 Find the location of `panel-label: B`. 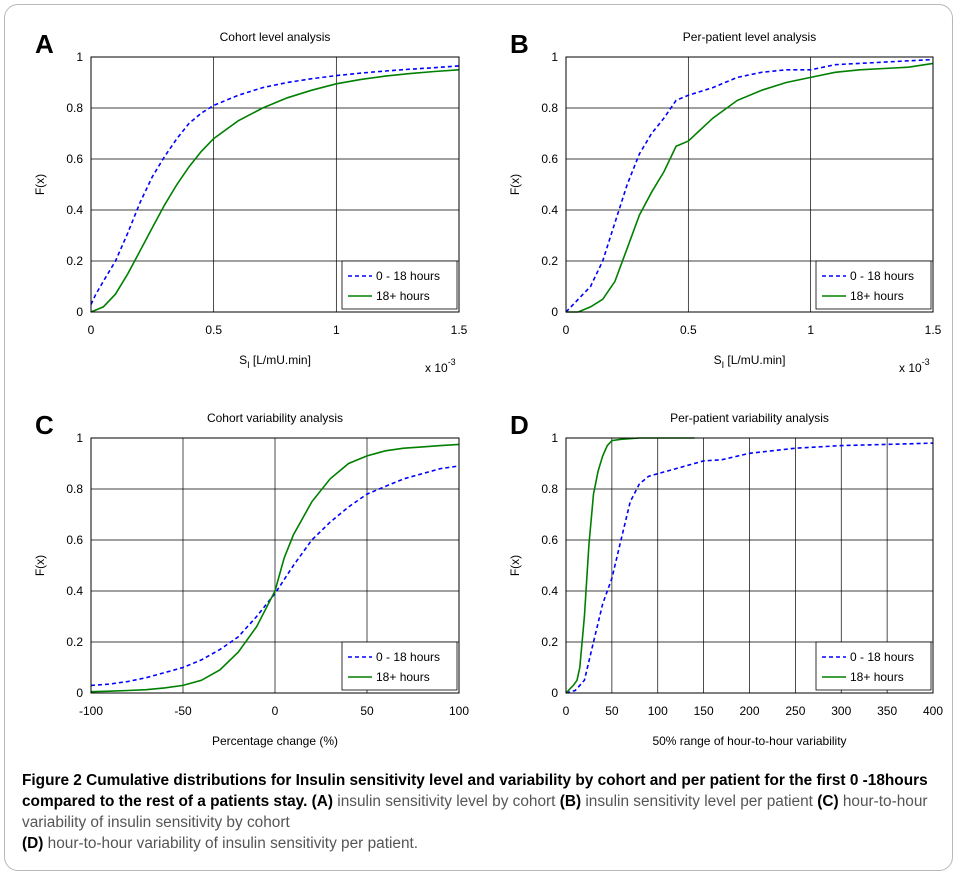

panel-label: B is located at coordinates (519, 44).